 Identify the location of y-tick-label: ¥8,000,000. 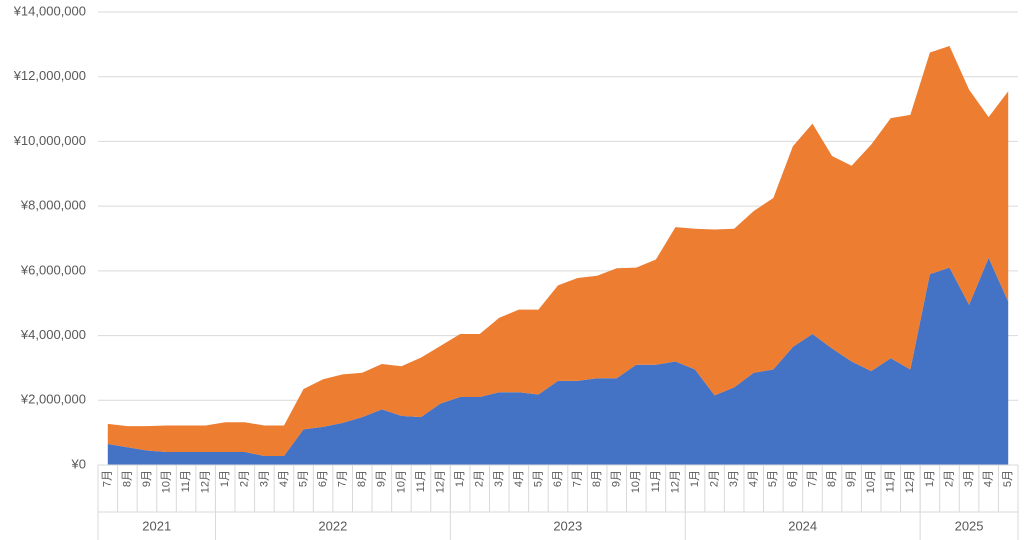
(53, 205).